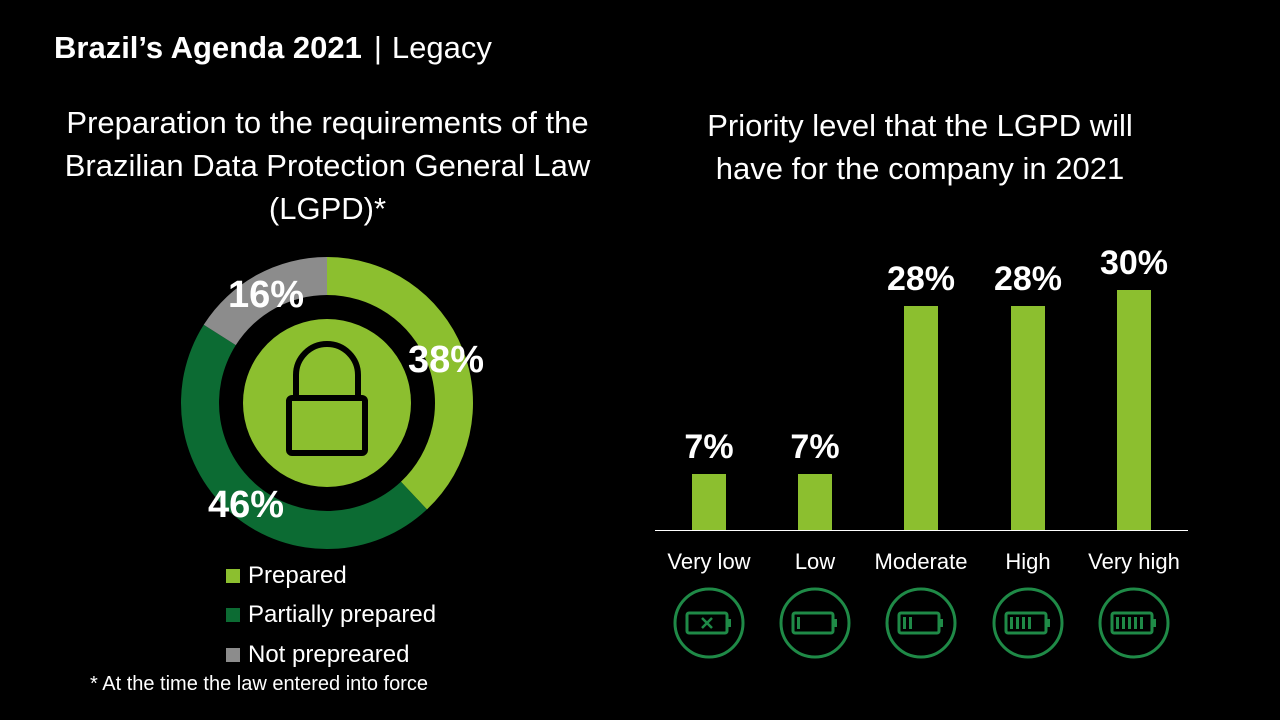 This screenshot has width=1280, height=720. I want to click on donut-slice-prepared, so click(400, 383).